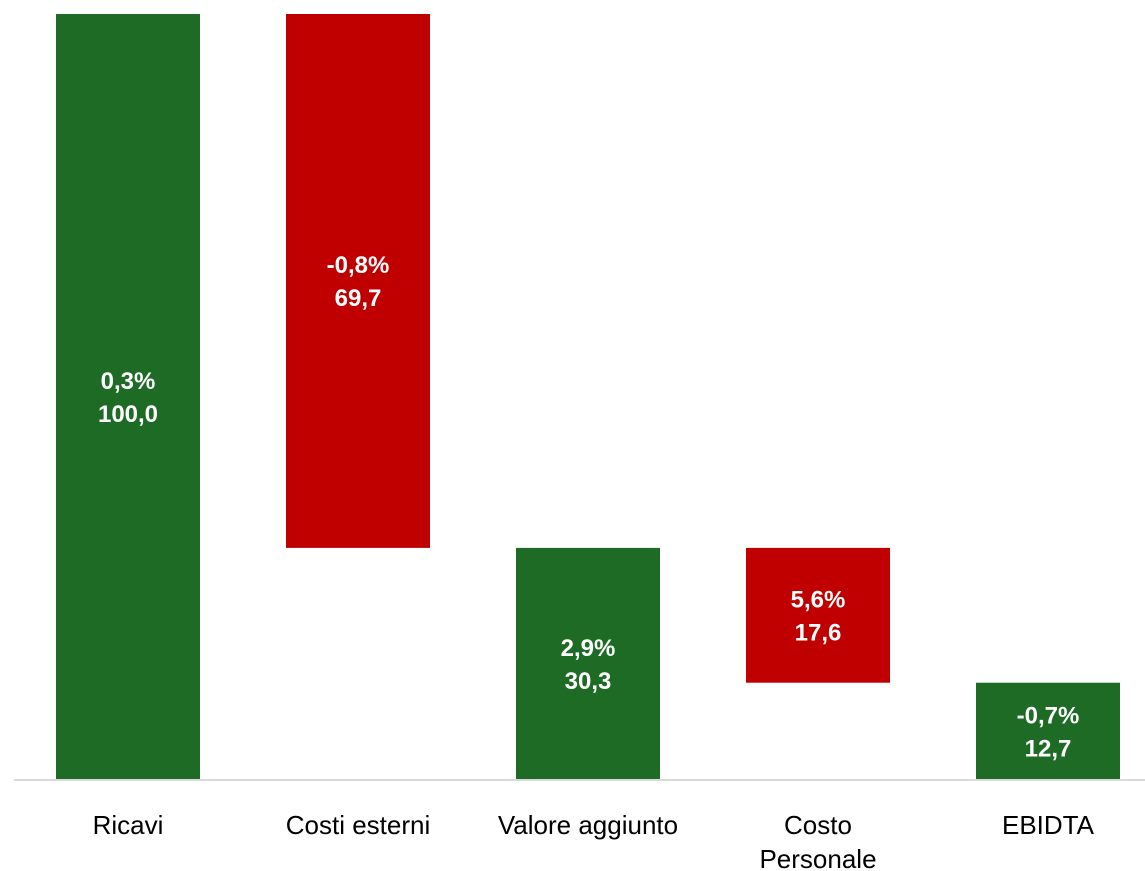  I want to click on value-label-3: 17,6, so click(818, 632).